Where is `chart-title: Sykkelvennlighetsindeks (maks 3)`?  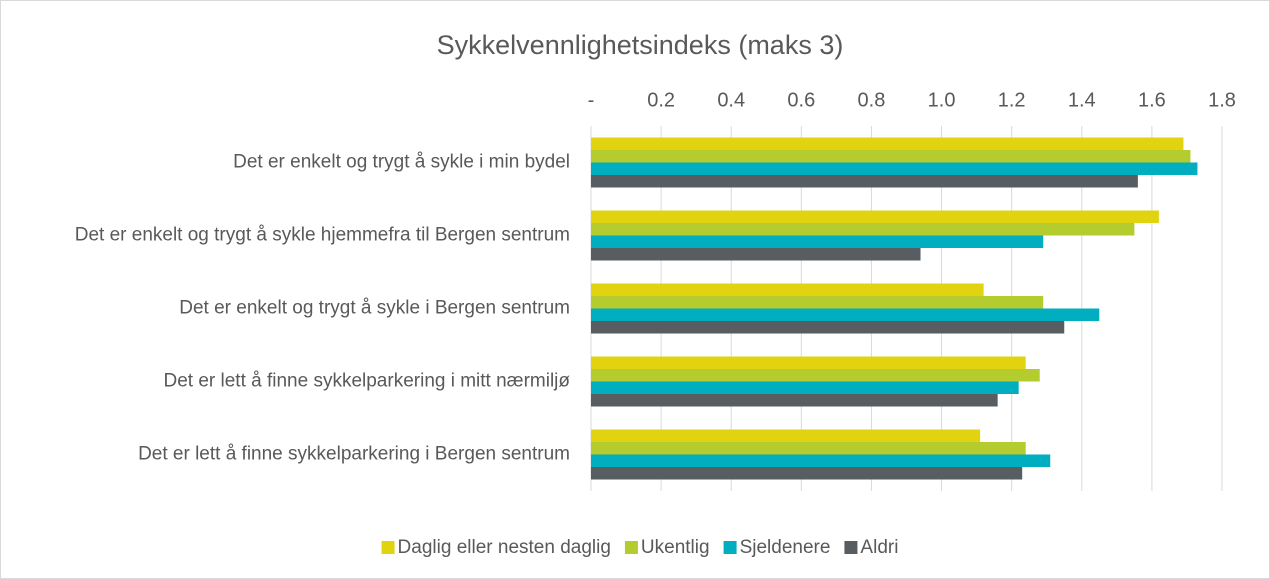 chart-title: Sykkelvennlighetsindeks (maks 3) is located at coordinates (640, 45).